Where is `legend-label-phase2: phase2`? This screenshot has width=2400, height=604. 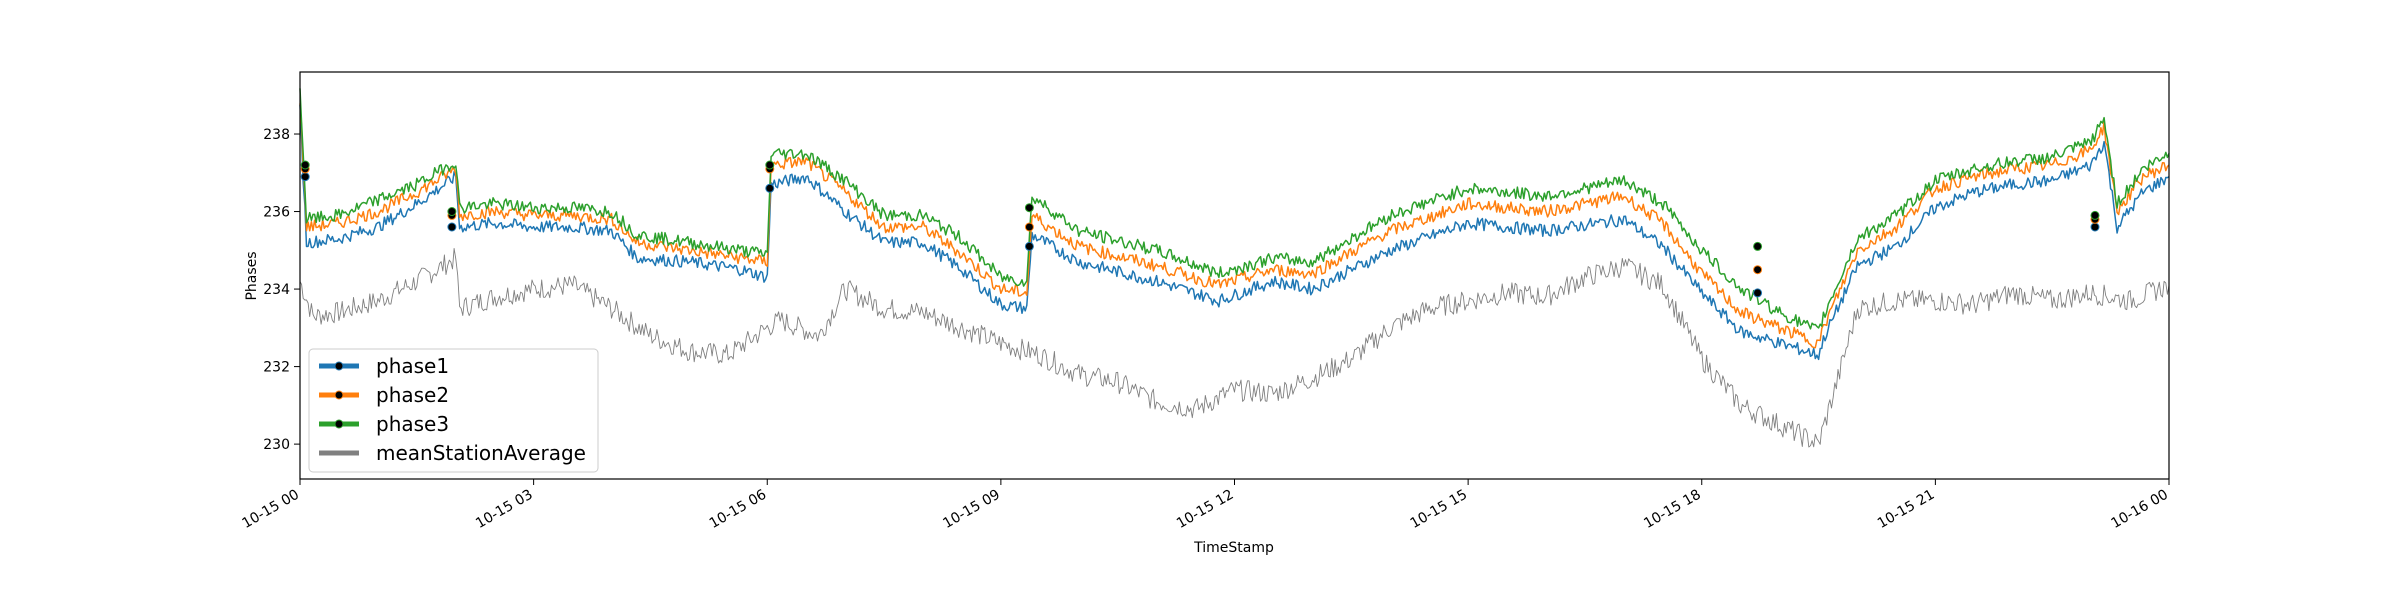
legend-label-phase2: phase2 is located at coordinates (412, 395).